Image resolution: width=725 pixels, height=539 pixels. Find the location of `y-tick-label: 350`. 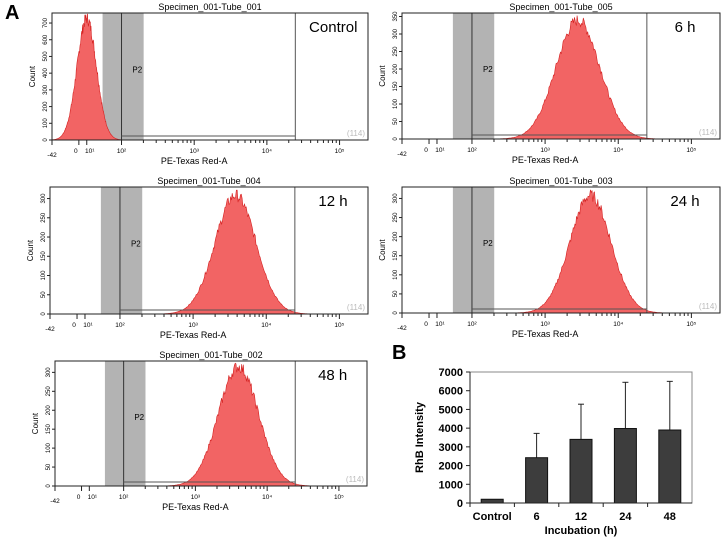

y-tick-label: 350 is located at coordinates (396, 16).